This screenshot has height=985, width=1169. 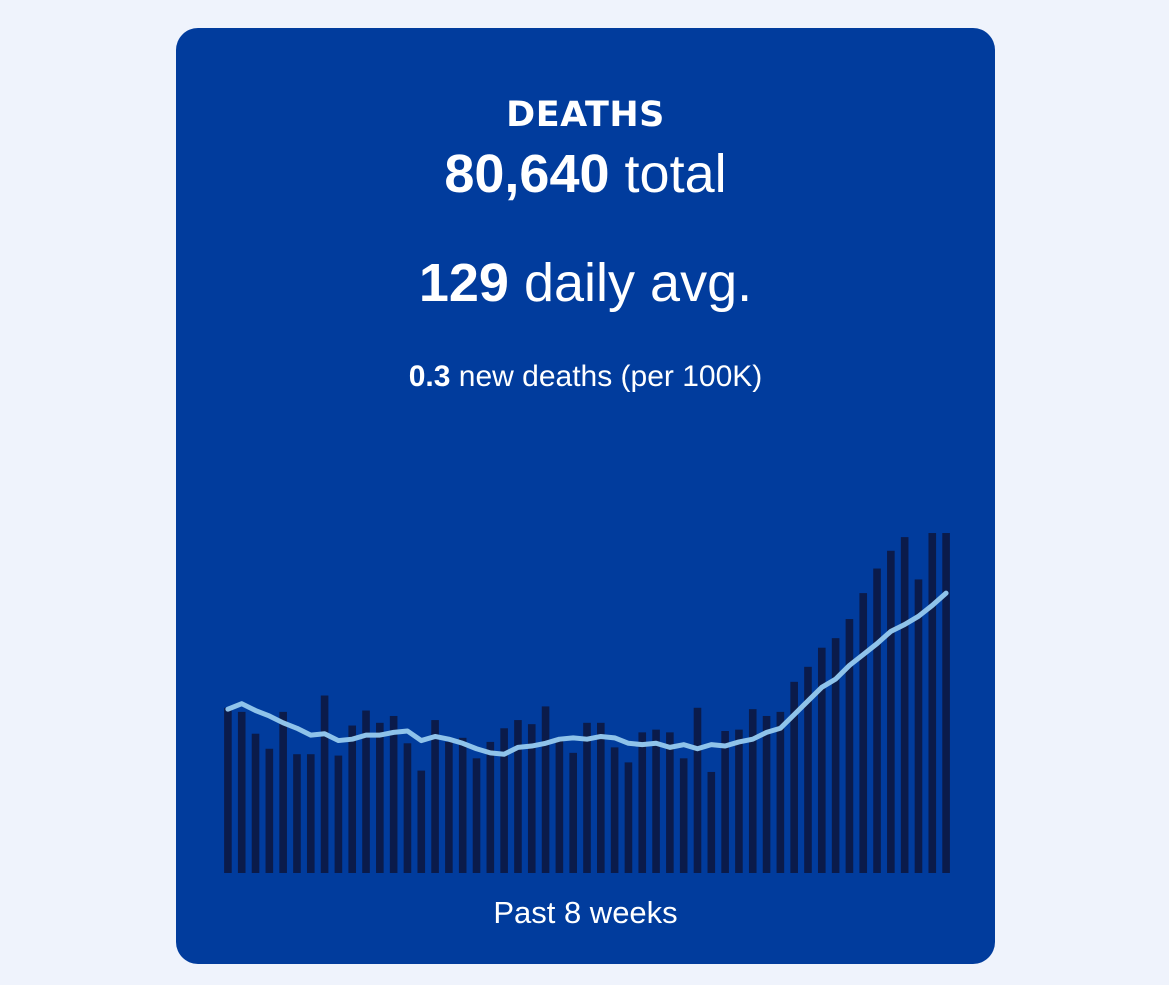 I want to click on total-deaths-stat: 80,640 total, so click(x=585, y=174).